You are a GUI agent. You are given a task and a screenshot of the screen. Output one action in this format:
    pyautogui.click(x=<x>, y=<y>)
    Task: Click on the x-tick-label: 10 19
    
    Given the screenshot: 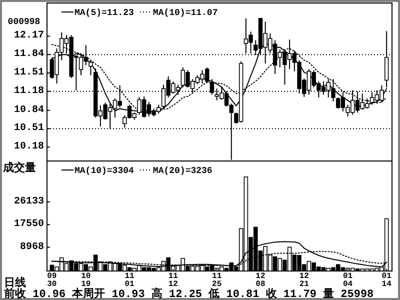 What is the action you would take?
    pyautogui.click(x=86, y=280)
    